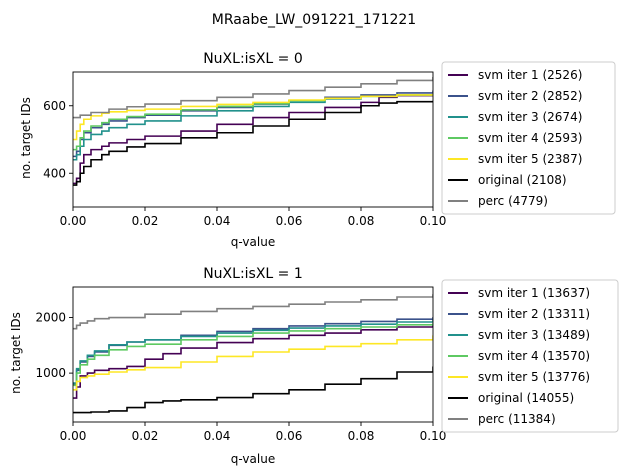  I want to click on legend-label: svm iter 3 (2674), so click(530, 117).